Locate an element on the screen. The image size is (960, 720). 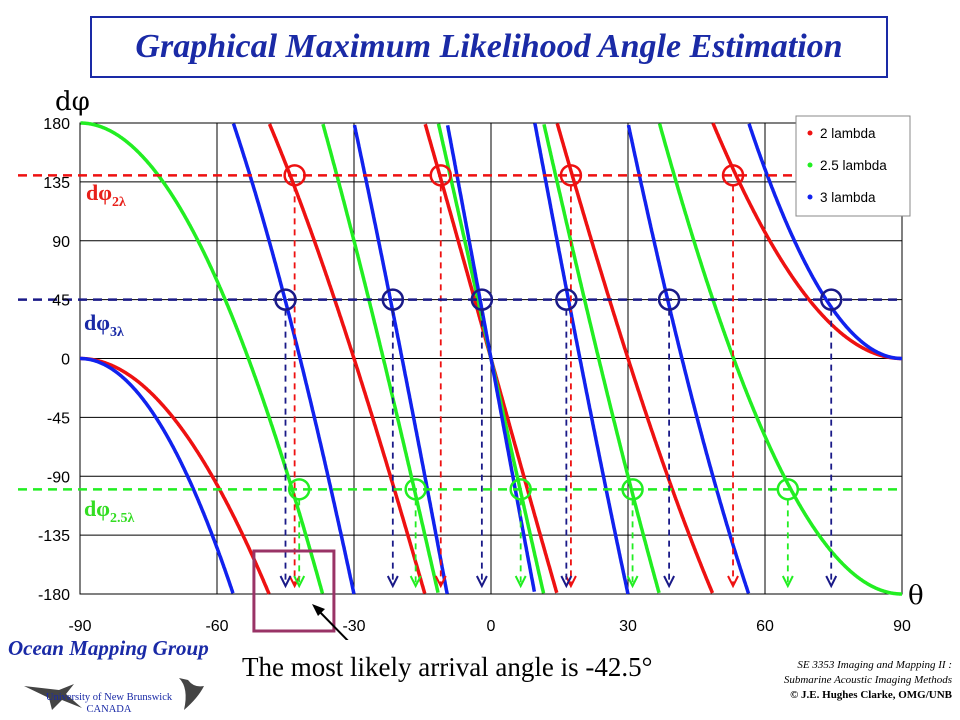
course-line-1: SE 3353 Imaging and Mapping II : is located at coordinates (874, 665).